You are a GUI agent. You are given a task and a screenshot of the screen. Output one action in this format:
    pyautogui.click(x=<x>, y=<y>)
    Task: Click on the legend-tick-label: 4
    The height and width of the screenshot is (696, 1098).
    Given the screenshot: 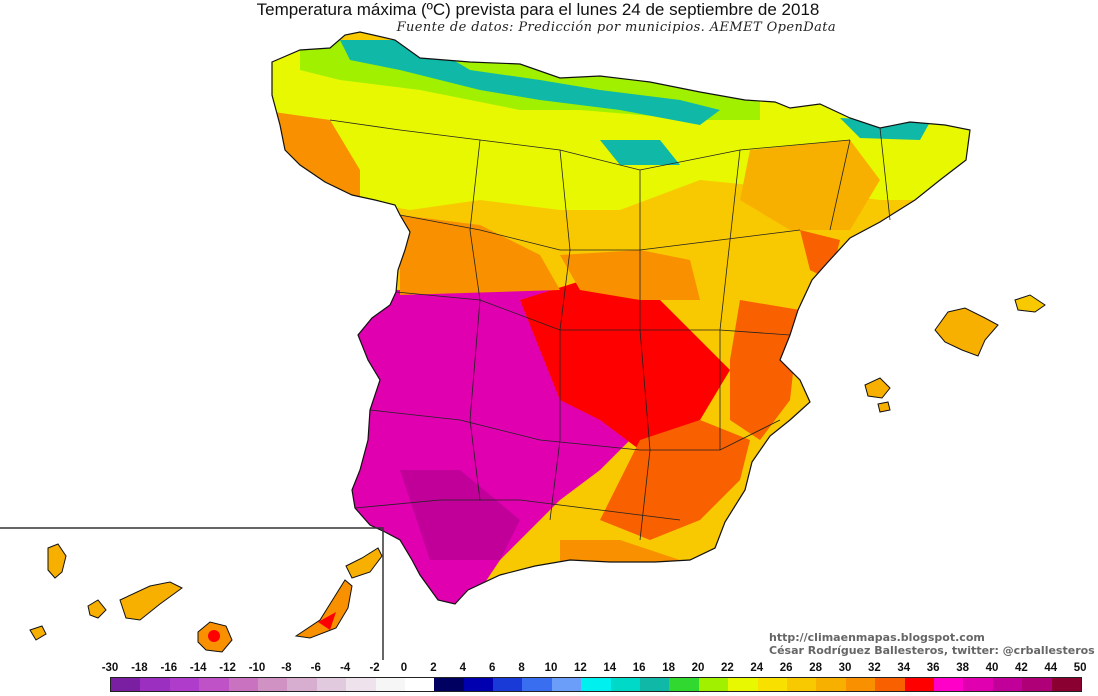 What is the action you would take?
    pyautogui.click(x=462, y=668)
    